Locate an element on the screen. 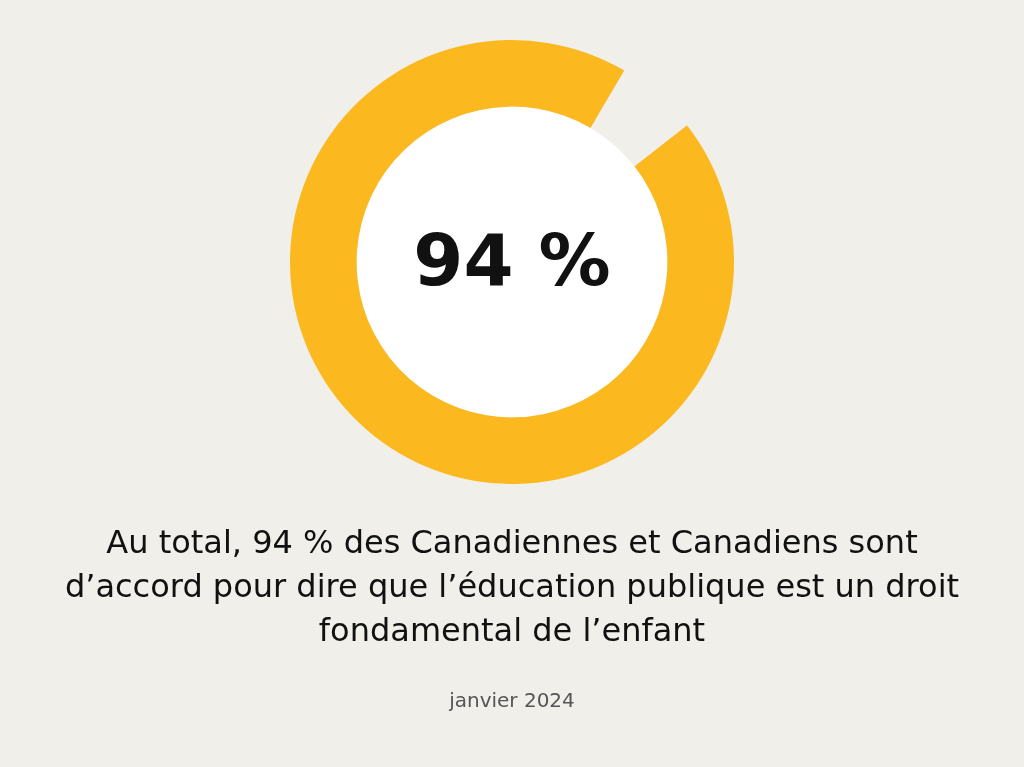  data-label: 94 % is located at coordinates (512, 259).